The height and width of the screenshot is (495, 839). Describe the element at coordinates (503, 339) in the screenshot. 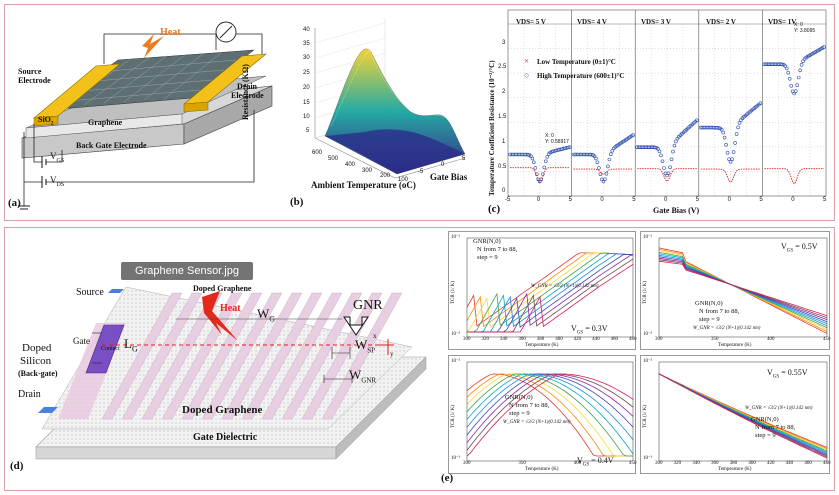

I see `subplot-xtick: 340` at that location.